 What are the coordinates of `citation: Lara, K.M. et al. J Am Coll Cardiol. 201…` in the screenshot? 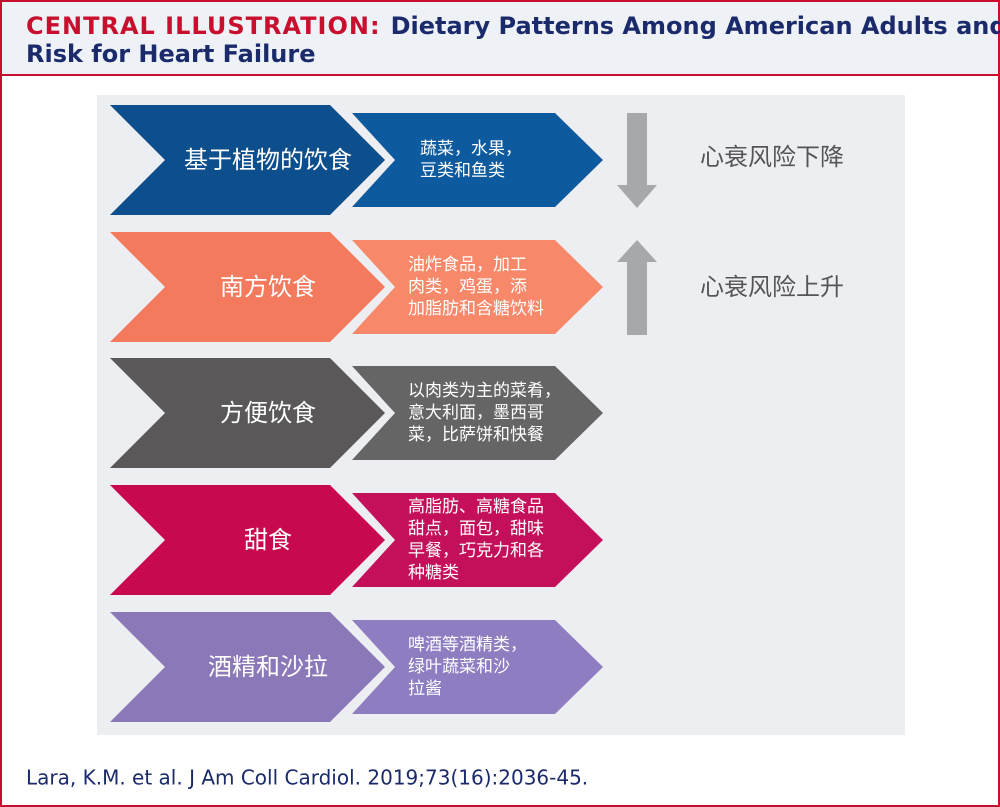 It's located at (307, 778).